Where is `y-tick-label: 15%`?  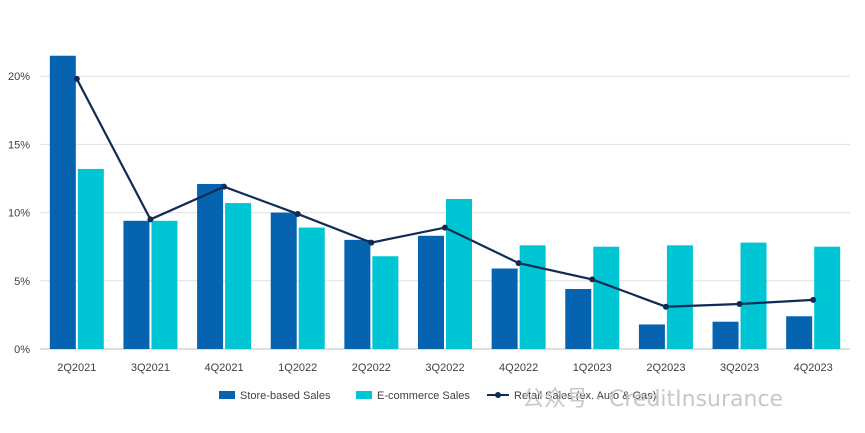 y-tick-label: 15% is located at coordinates (19, 145).